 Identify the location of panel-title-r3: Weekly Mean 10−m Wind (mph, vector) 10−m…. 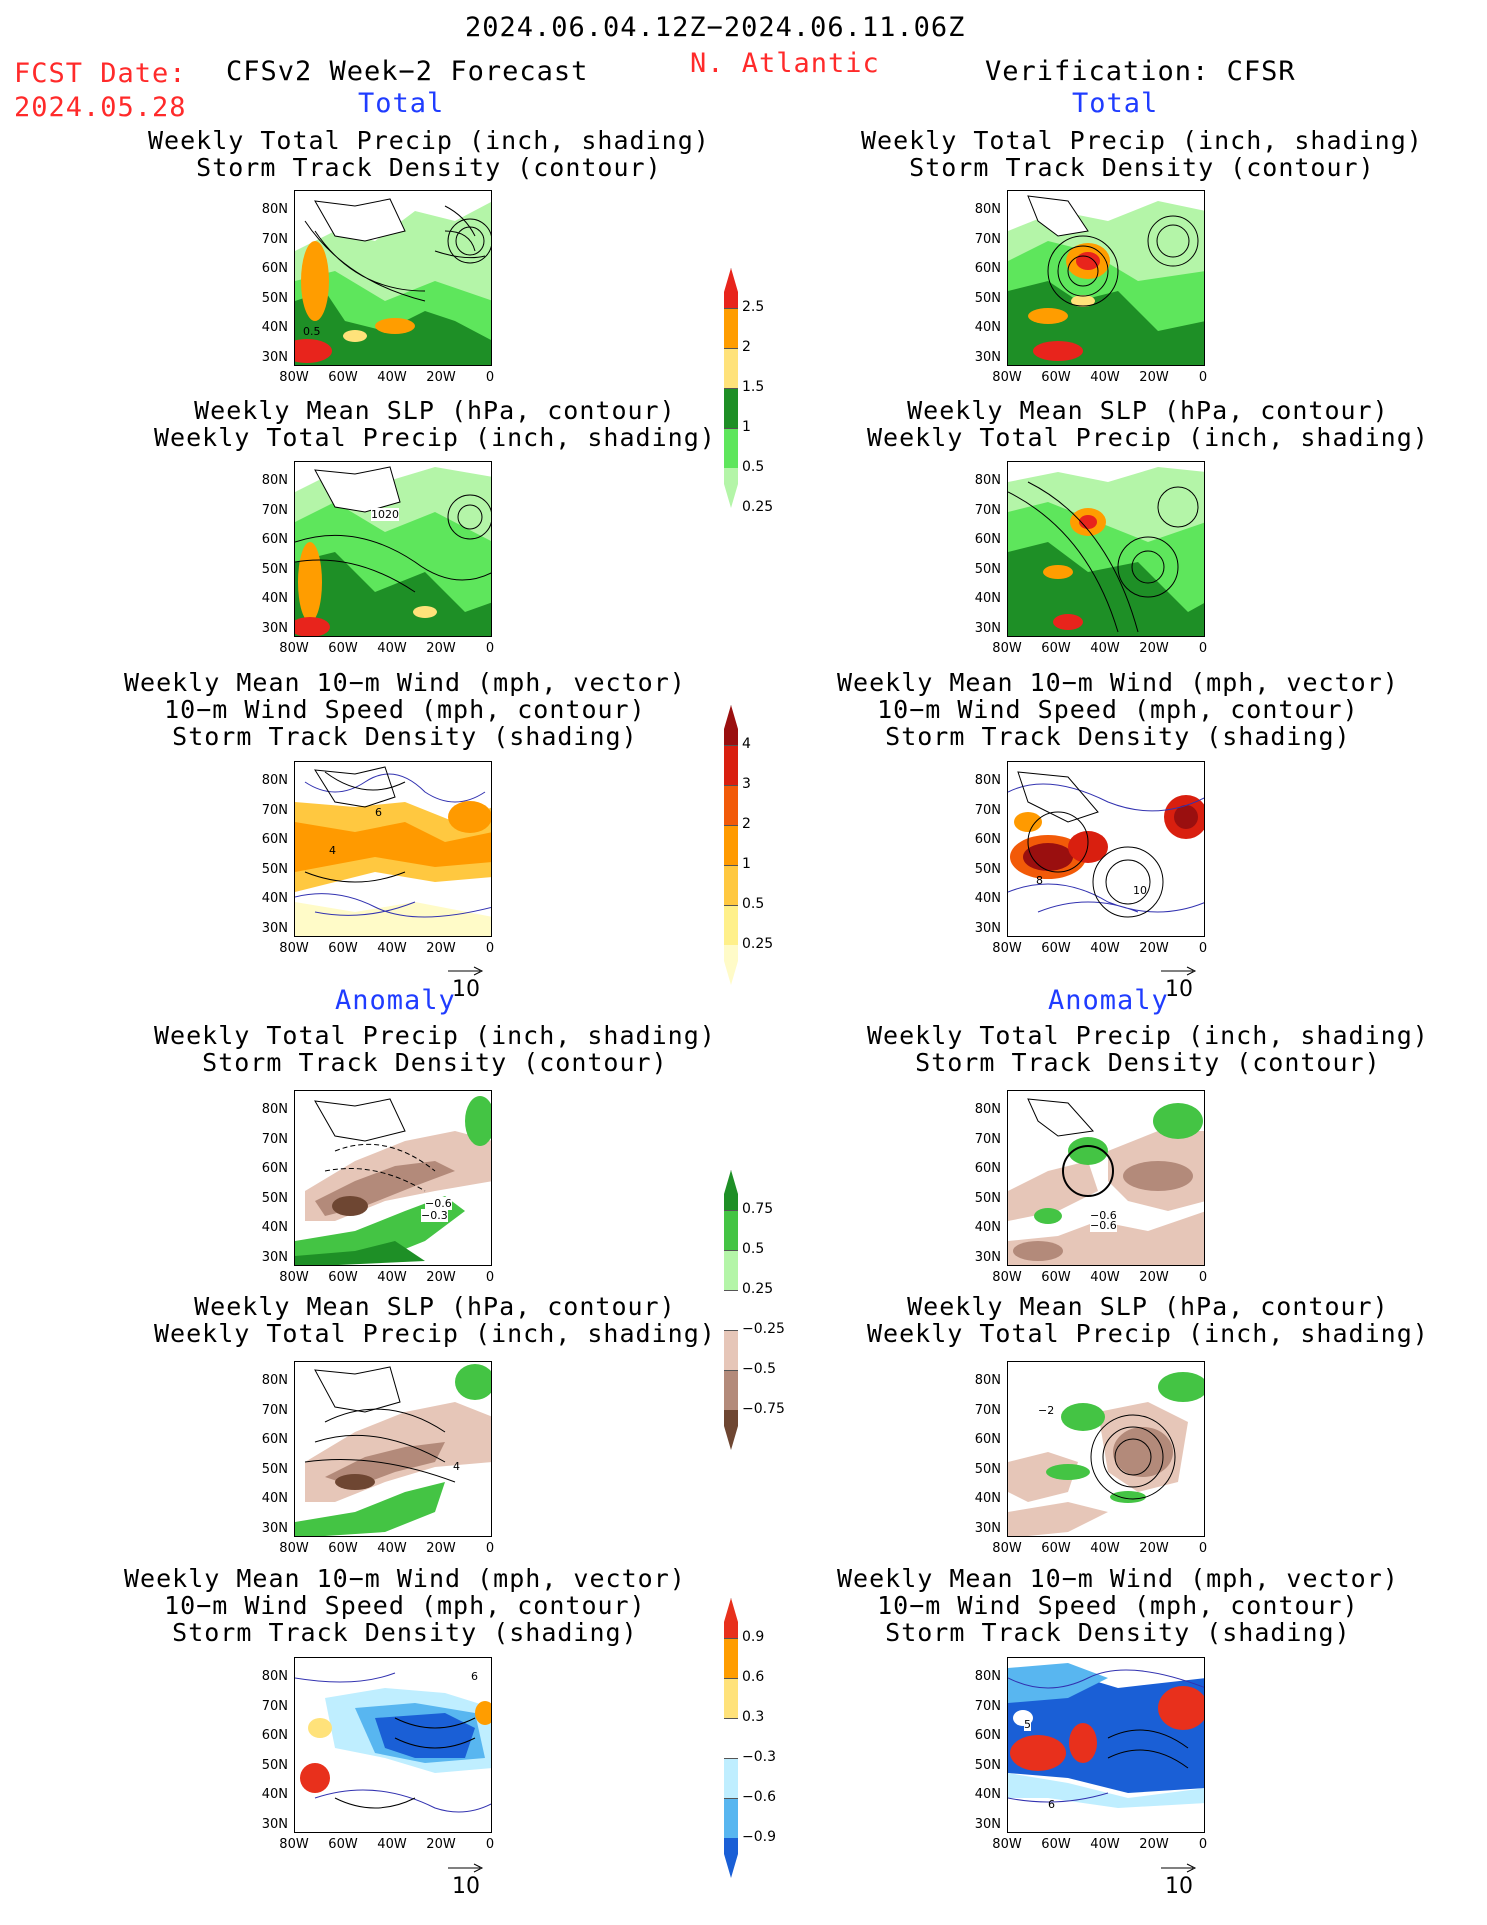
(1118, 709).